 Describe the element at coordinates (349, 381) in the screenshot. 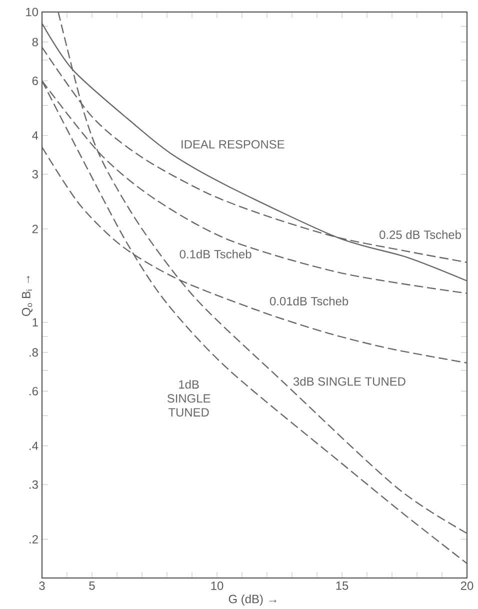

I see `series-label: 3dB SINGLE TUNED` at that location.